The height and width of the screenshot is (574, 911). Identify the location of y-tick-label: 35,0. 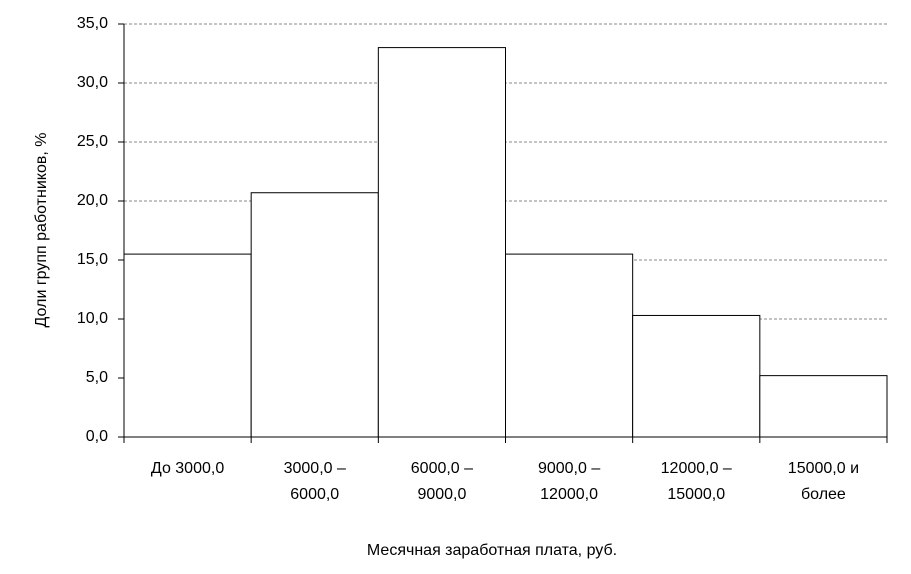
(92, 23).